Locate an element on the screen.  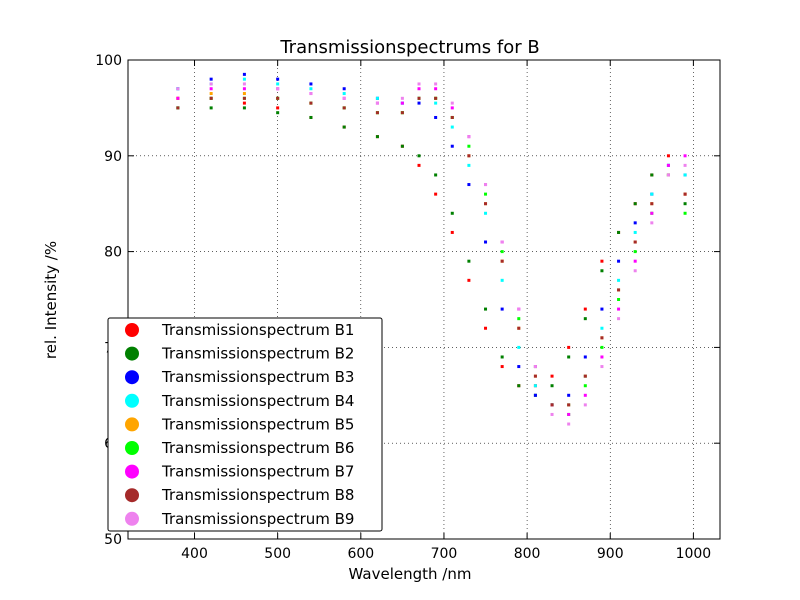
legend-label: Transmissionspectrum B6 is located at coordinates (257, 448).